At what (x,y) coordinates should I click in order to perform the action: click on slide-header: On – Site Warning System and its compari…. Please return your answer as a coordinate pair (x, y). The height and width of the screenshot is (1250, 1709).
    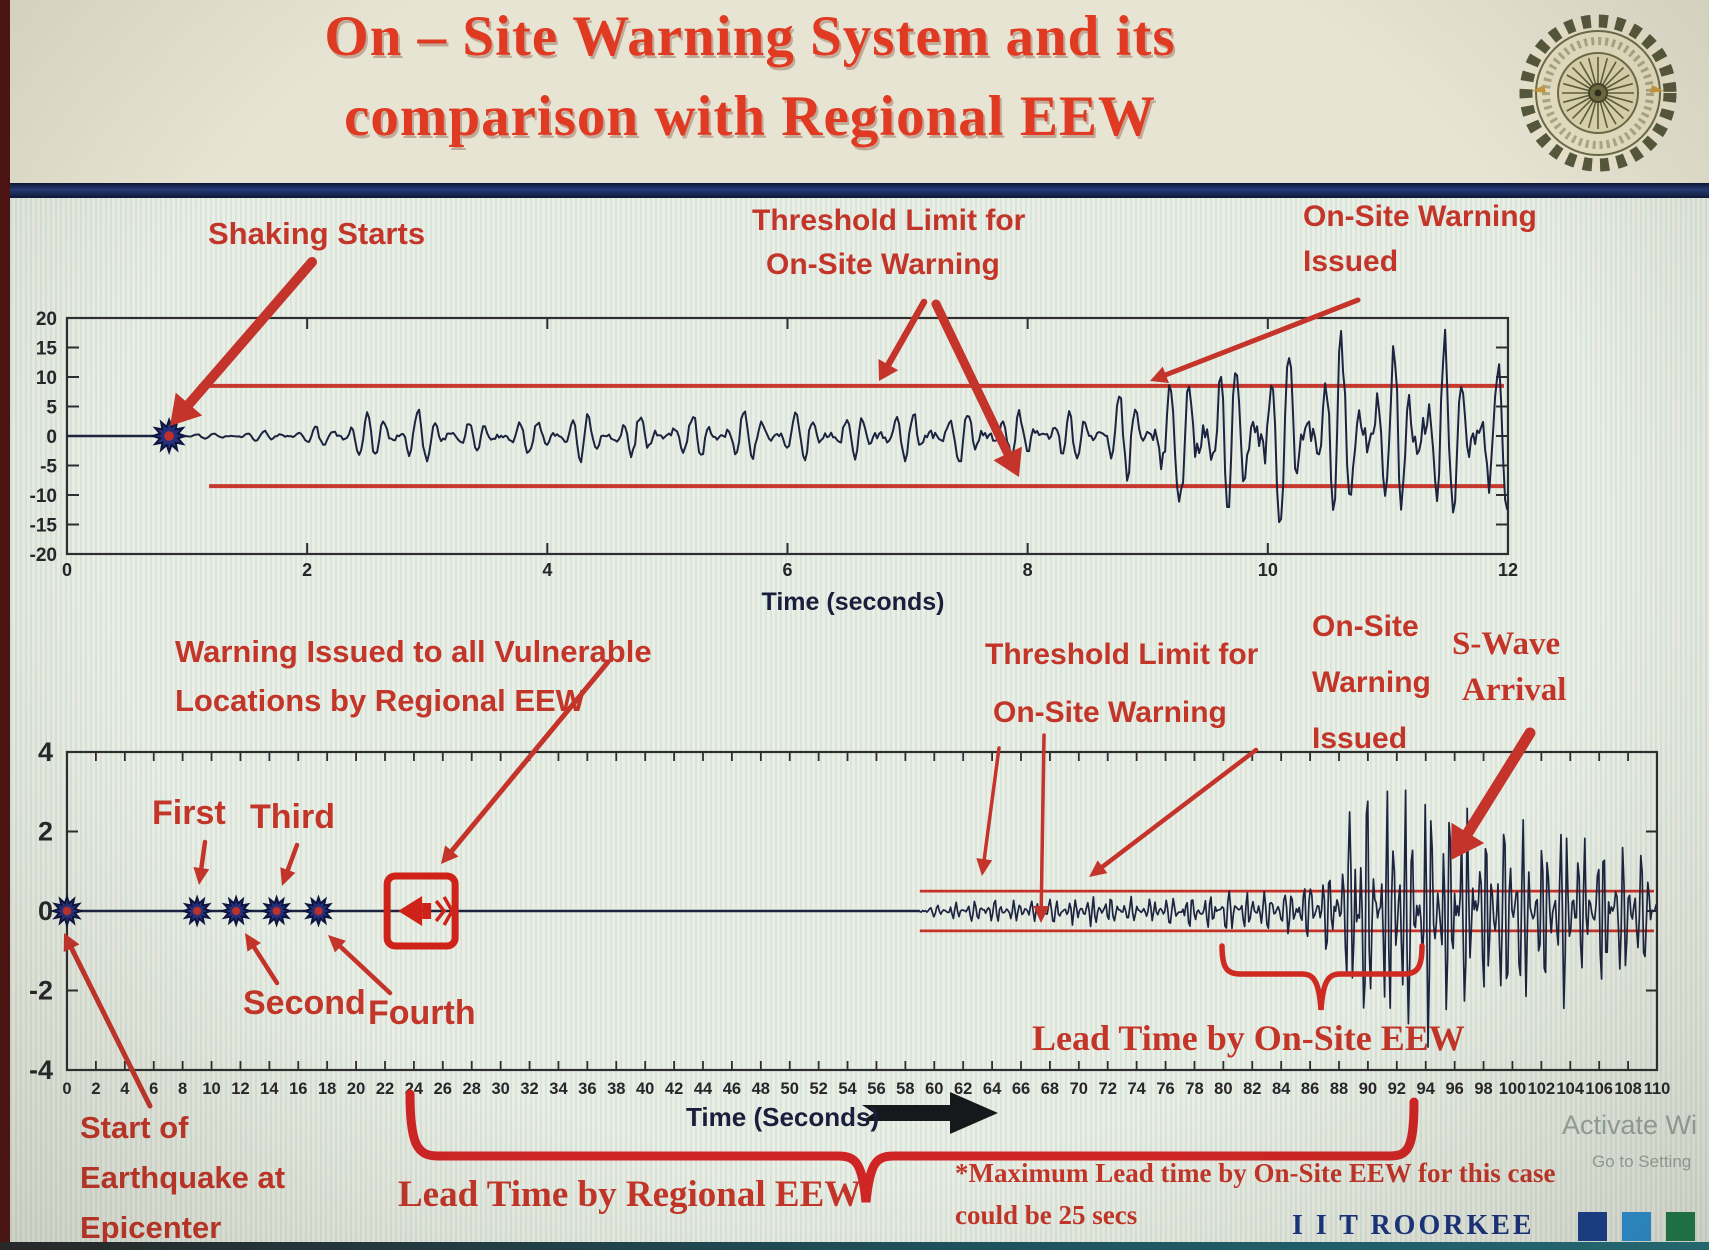
    Looking at the image, I should click on (854, 91).